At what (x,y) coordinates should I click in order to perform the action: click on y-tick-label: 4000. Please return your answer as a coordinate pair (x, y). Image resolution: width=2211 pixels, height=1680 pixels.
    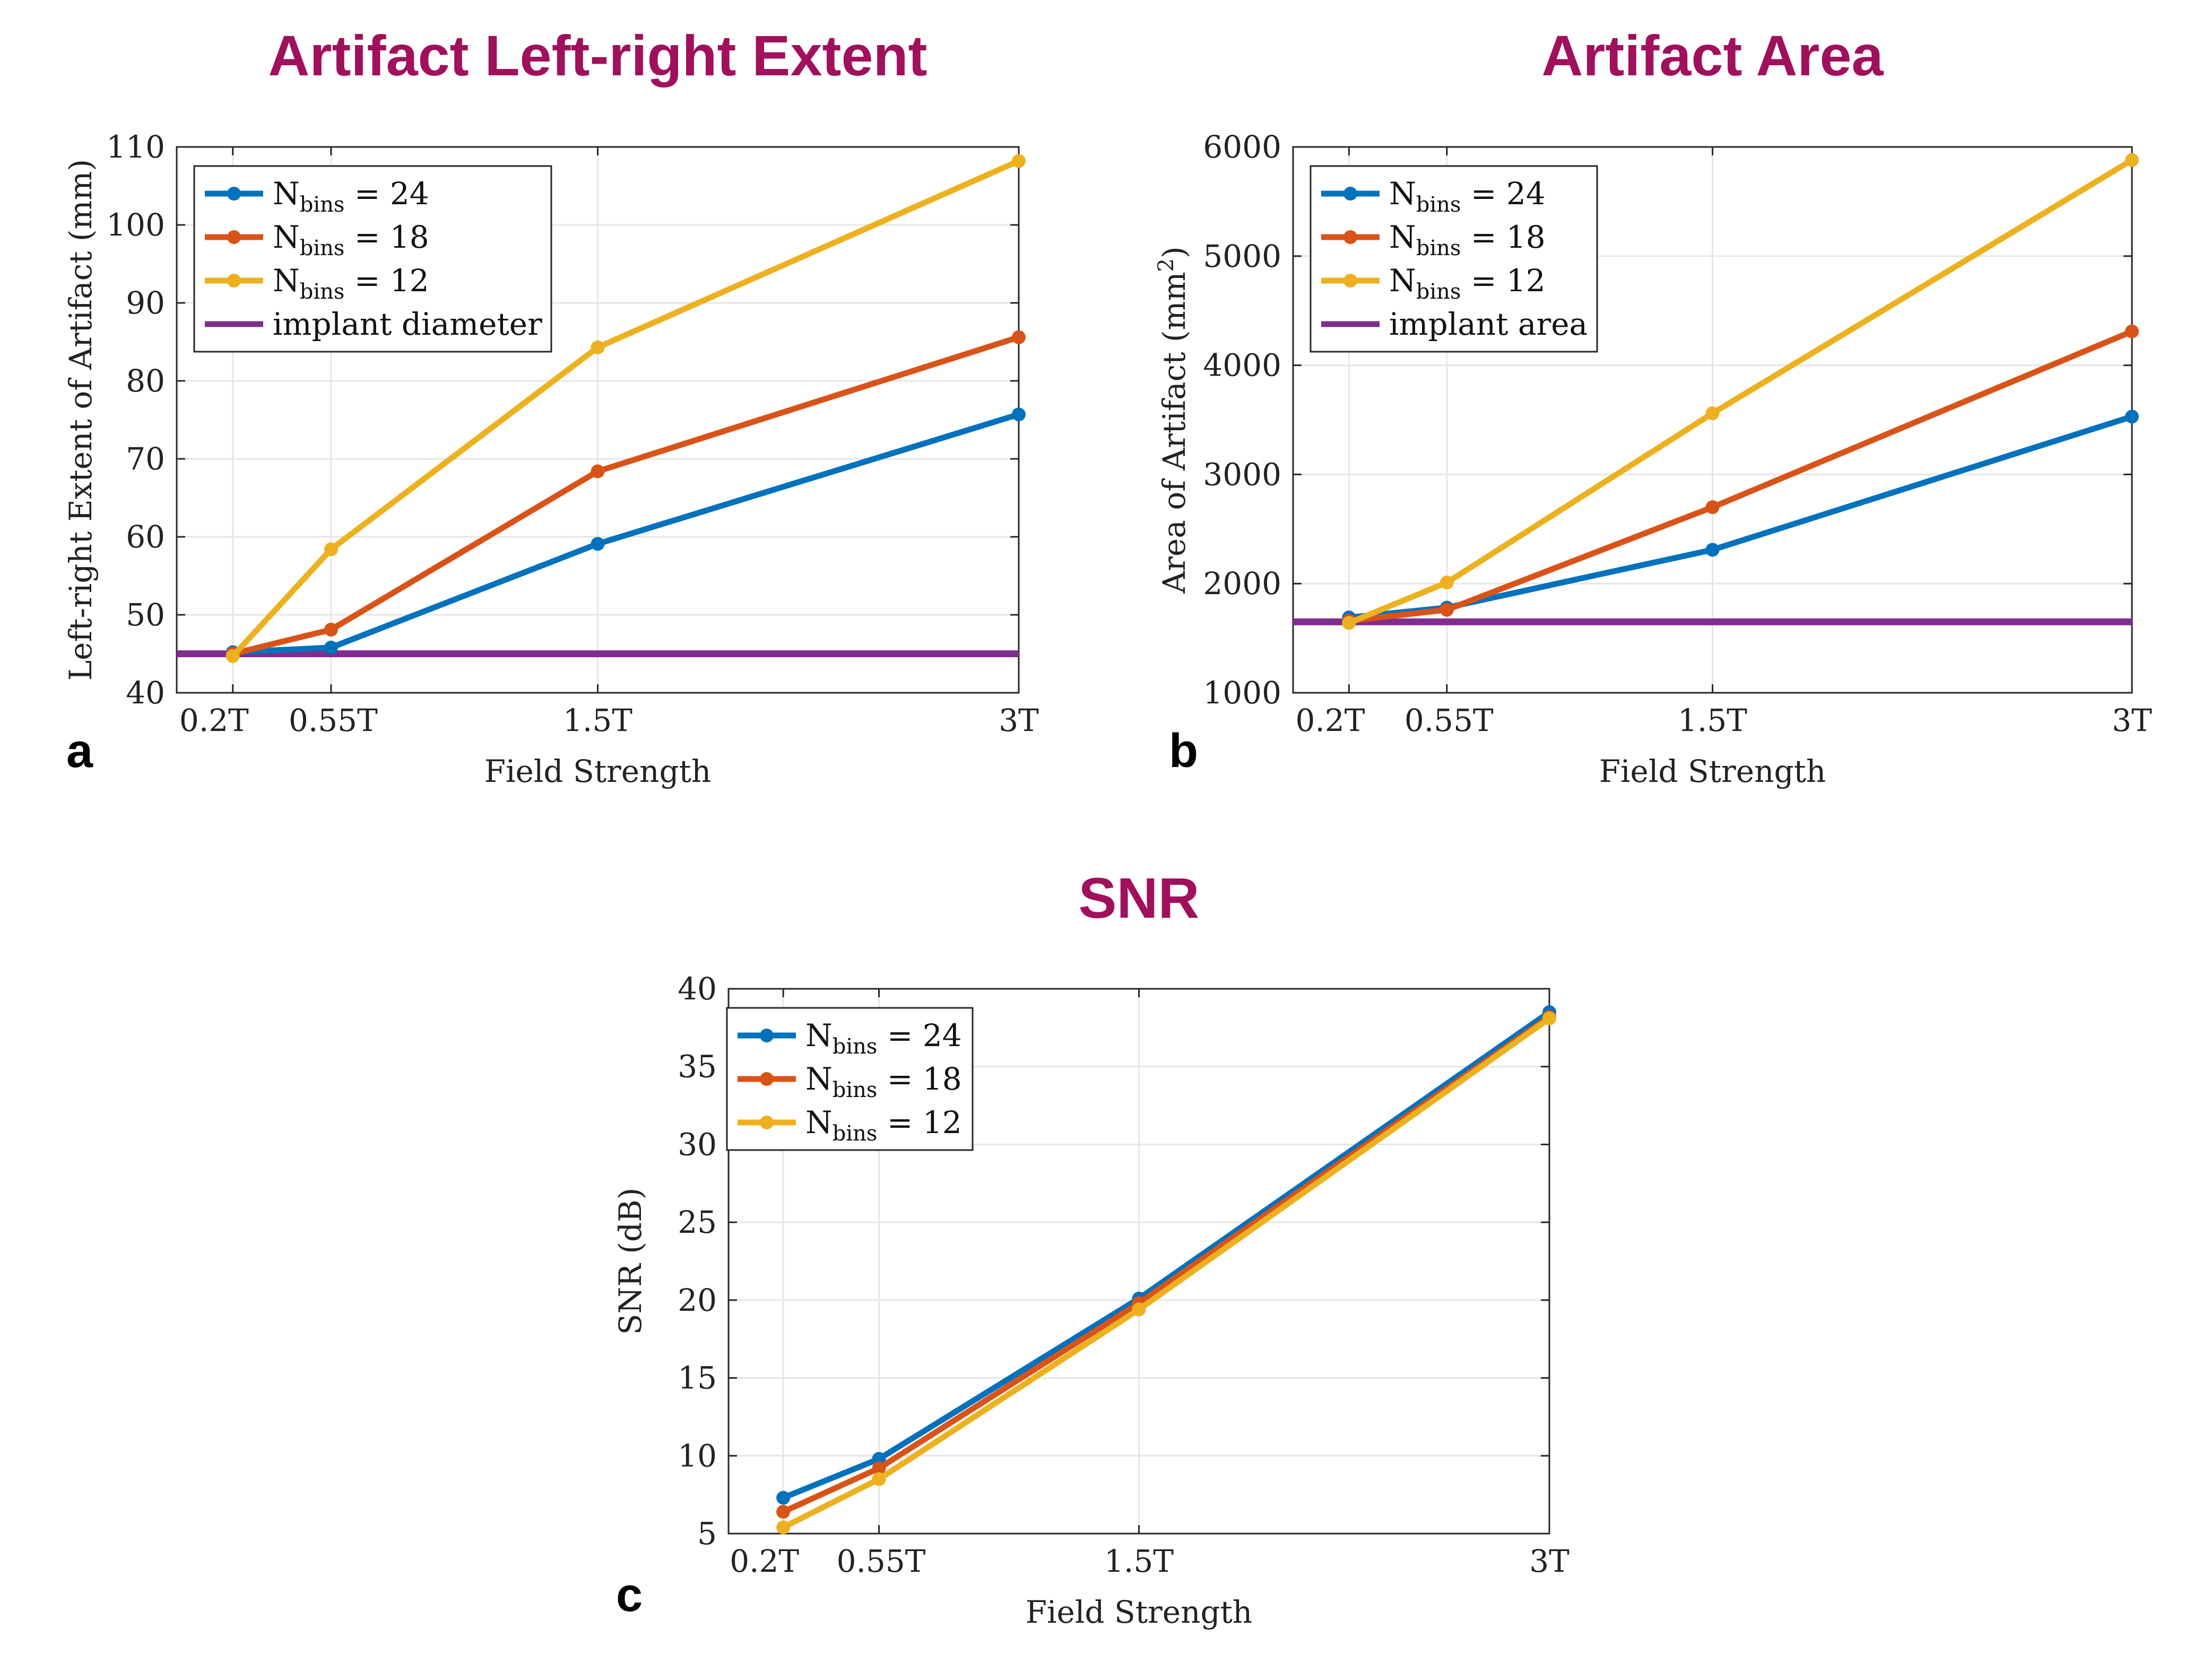
    Looking at the image, I should click on (1242, 365).